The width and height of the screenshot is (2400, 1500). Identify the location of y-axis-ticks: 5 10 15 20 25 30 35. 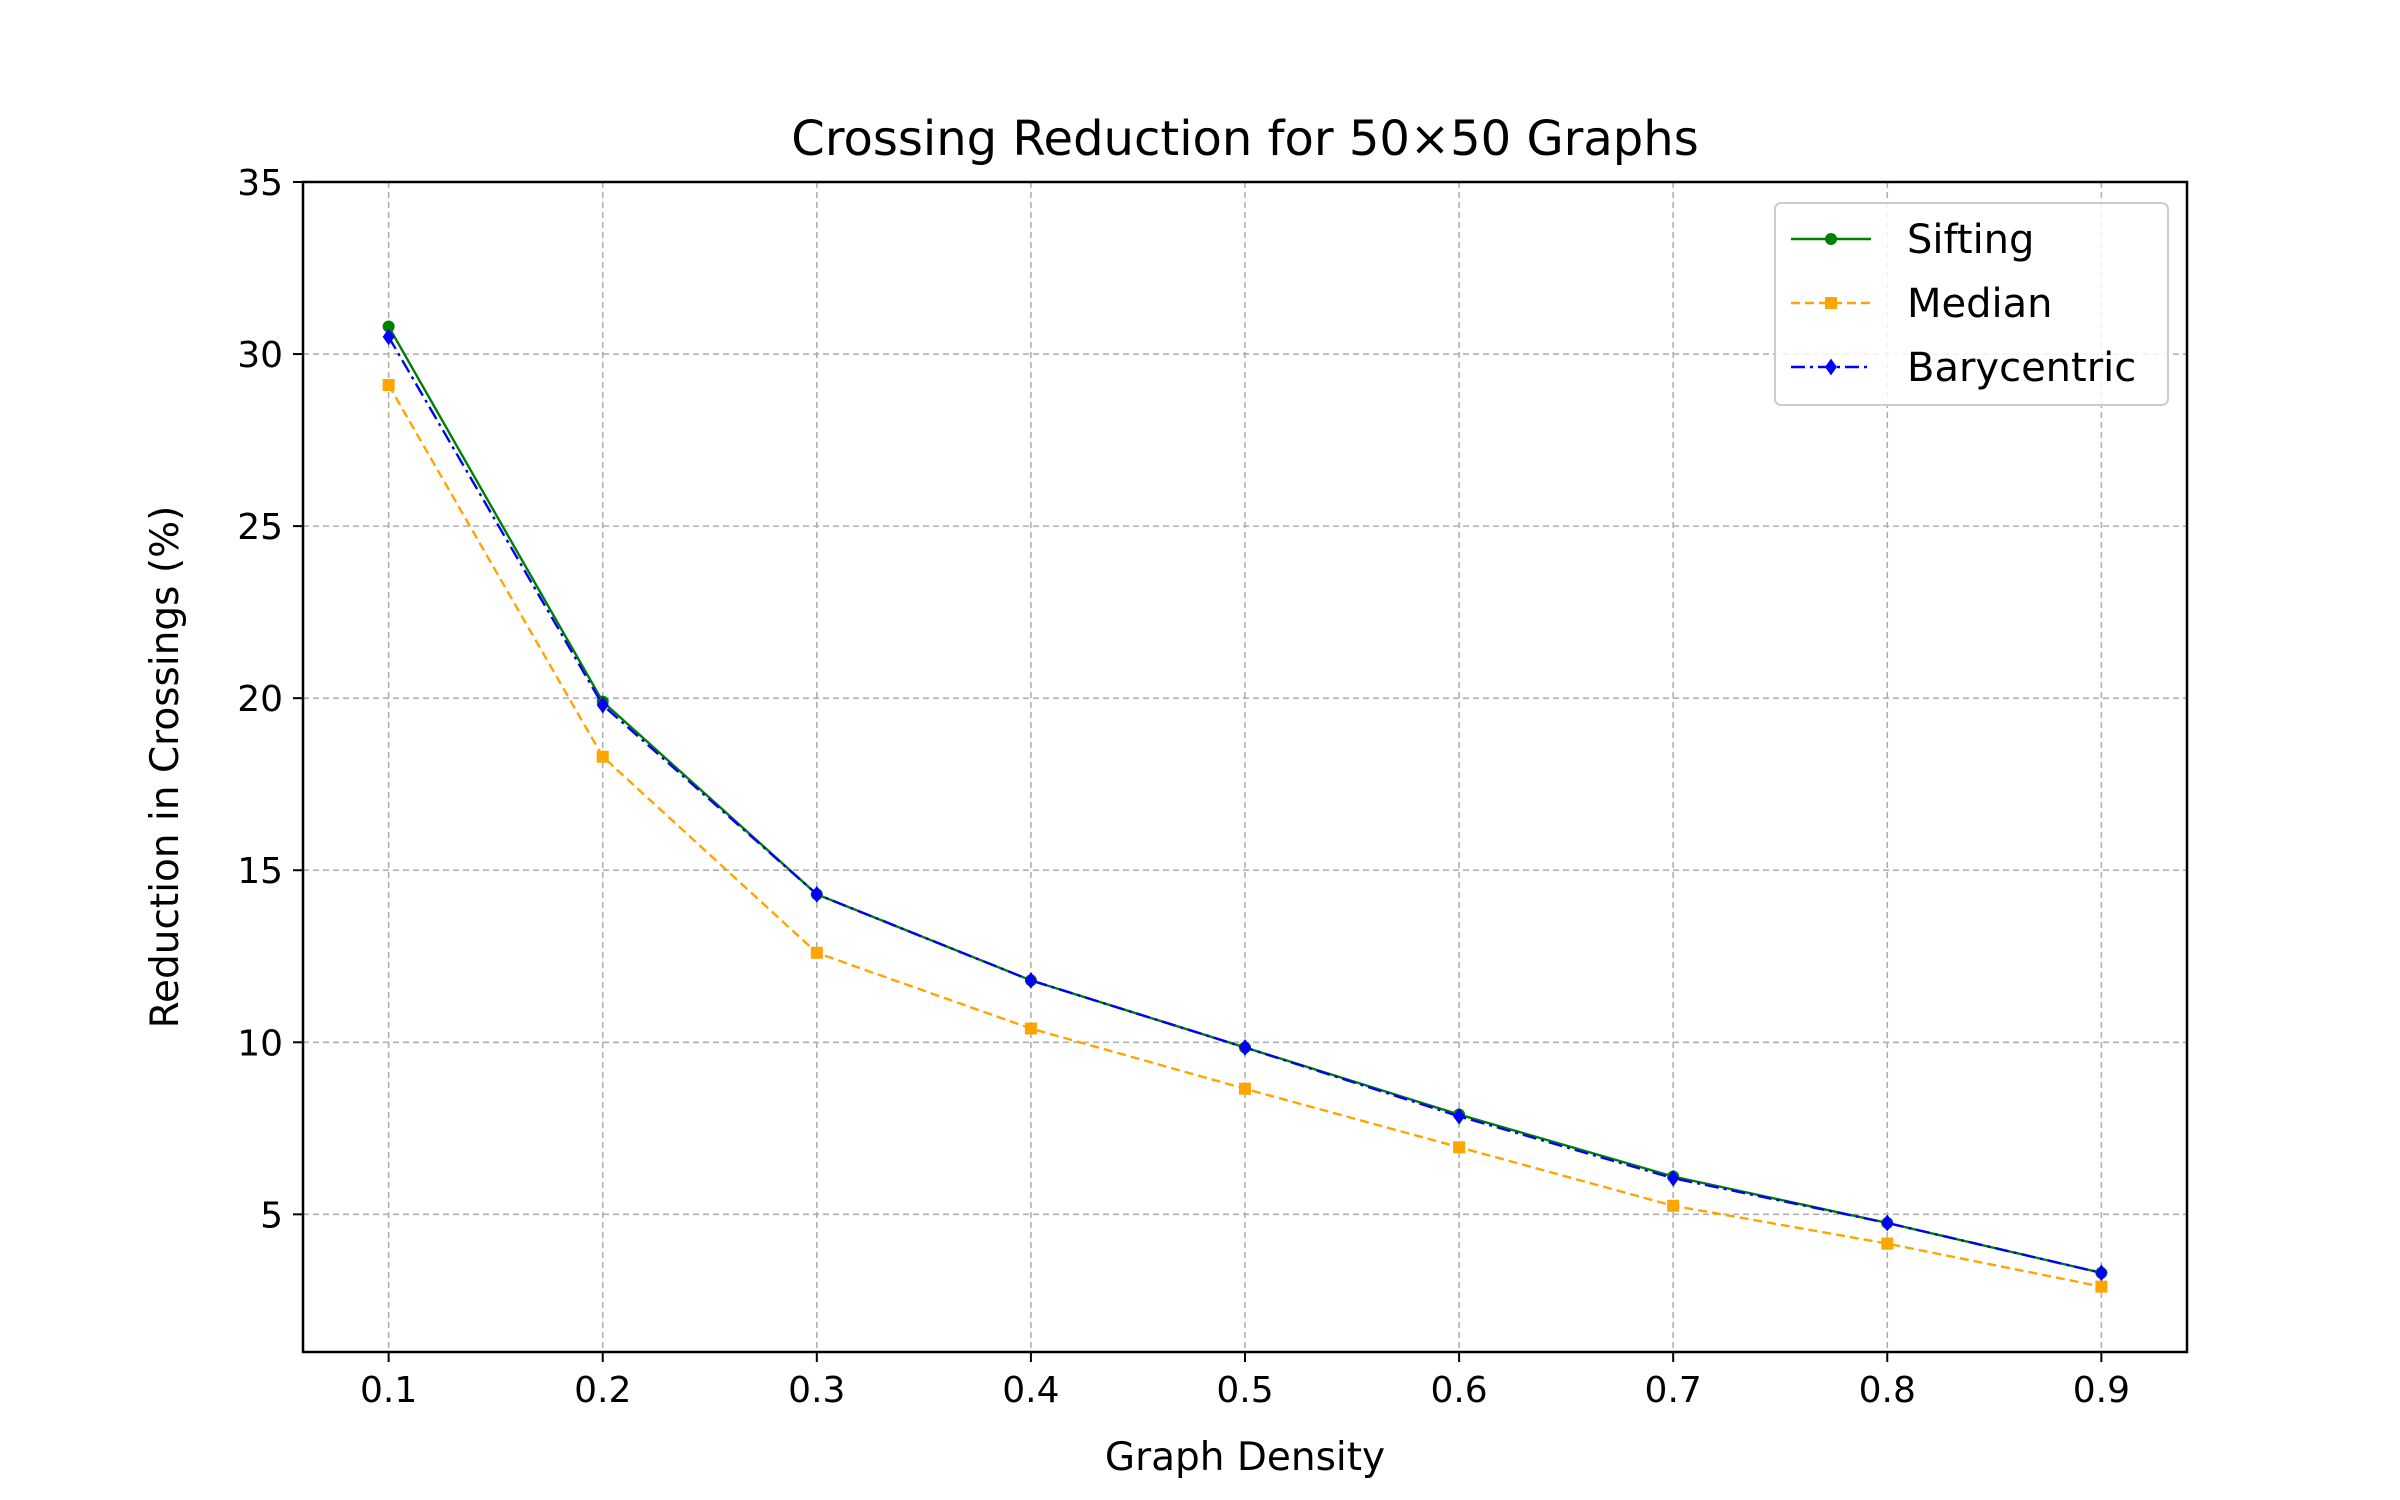
(270, 699).